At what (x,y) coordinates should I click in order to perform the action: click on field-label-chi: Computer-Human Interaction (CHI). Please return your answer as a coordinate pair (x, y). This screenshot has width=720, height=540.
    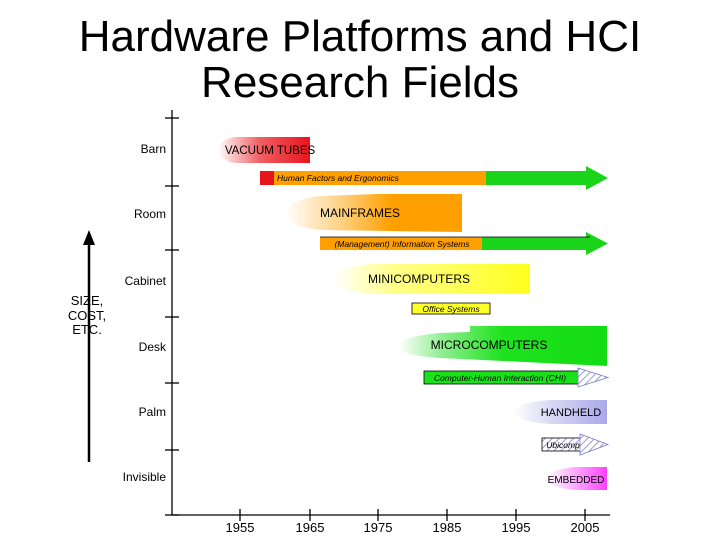
    Looking at the image, I should click on (500, 378).